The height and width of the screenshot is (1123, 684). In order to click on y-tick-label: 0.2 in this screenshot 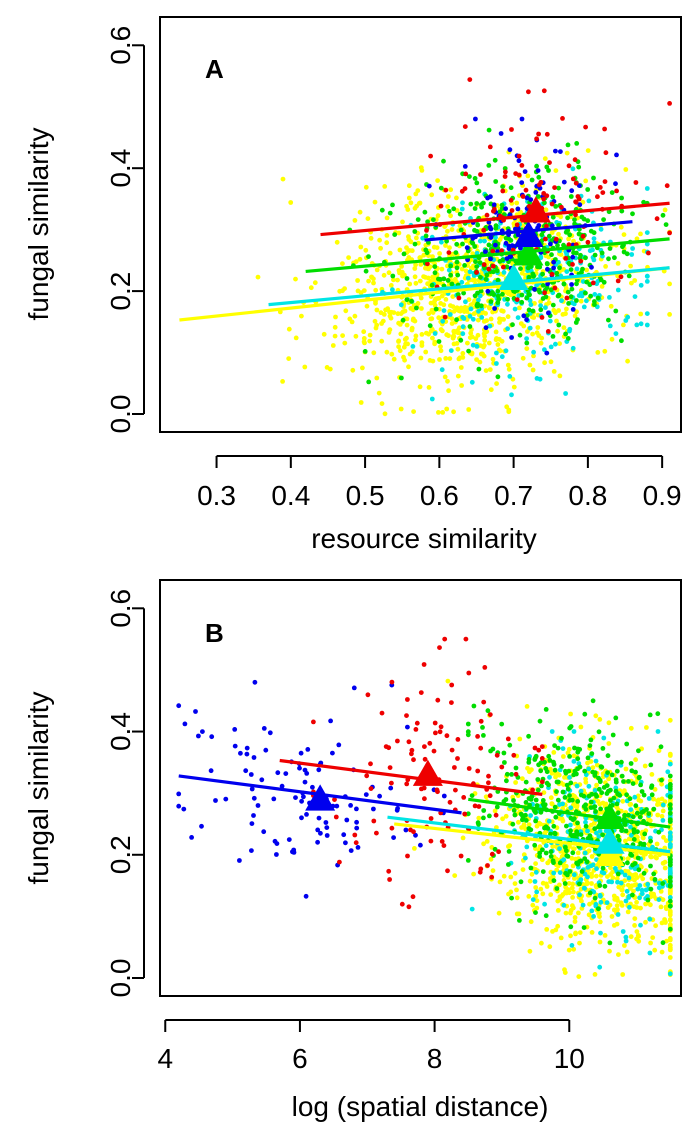, I will do `click(120, 291)`.